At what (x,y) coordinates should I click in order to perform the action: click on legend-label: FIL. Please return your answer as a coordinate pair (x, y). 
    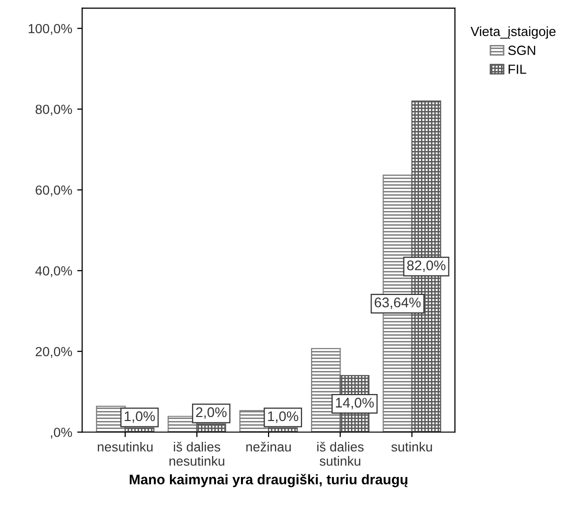
    Looking at the image, I should click on (517, 69).